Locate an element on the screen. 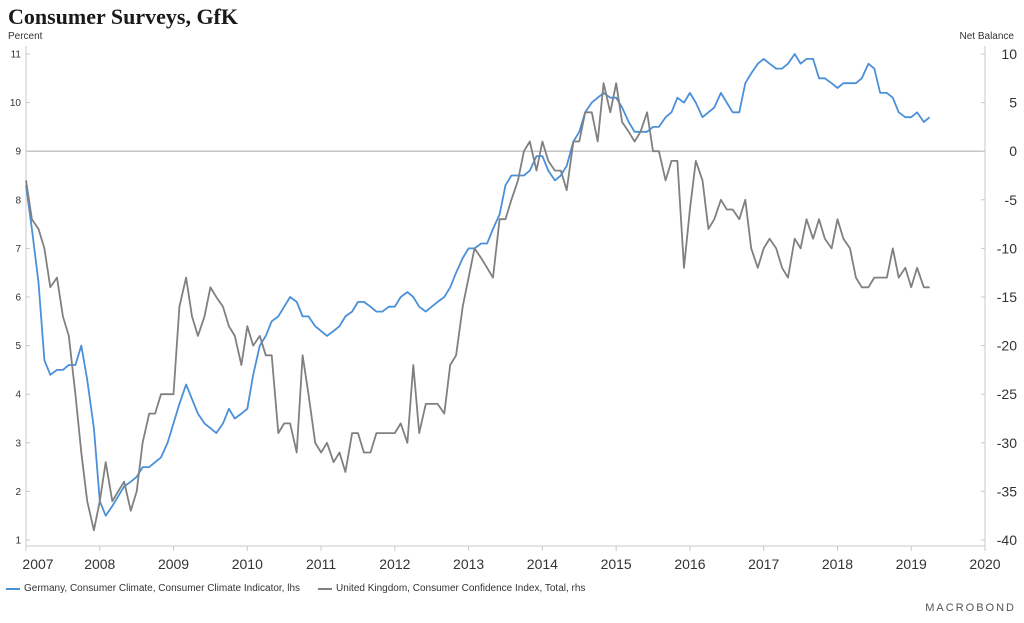 Image resolution: width=1024 pixels, height=623 pixels. x-tick-label: 2017 is located at coordinates (763, 564).